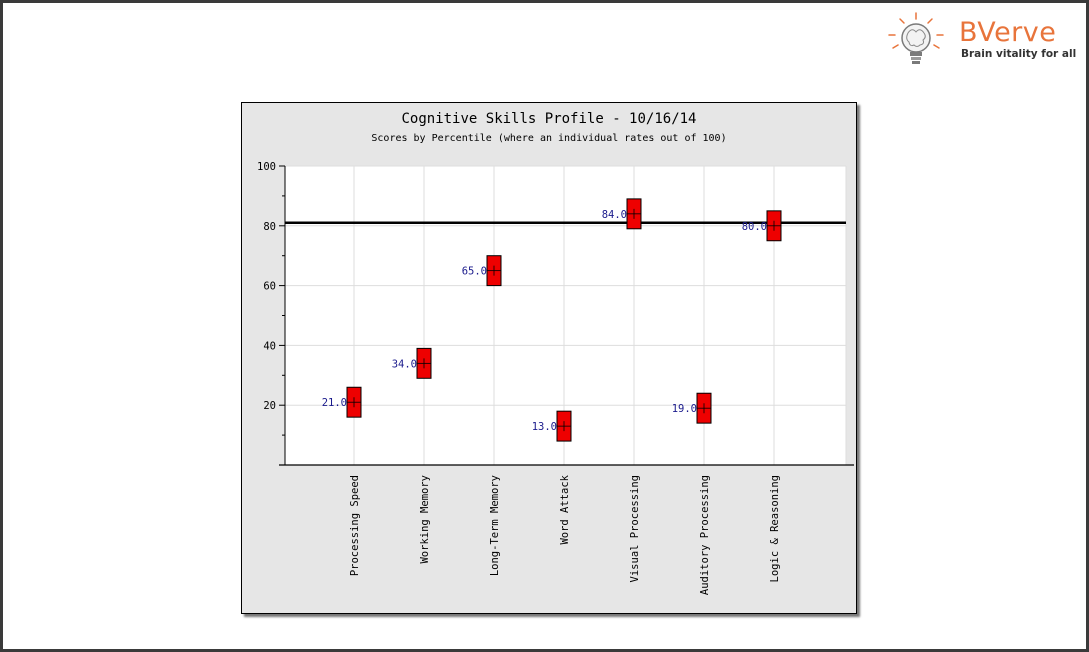 The image size is (1089, 652). Describe the element at coordinates (754, 227) in the screenshot. I see `data-label: 80.0` at that location.